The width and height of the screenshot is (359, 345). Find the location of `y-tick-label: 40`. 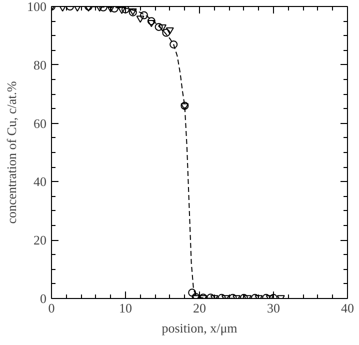

y-tick-label: 40 is located at coordinates (40, 182).